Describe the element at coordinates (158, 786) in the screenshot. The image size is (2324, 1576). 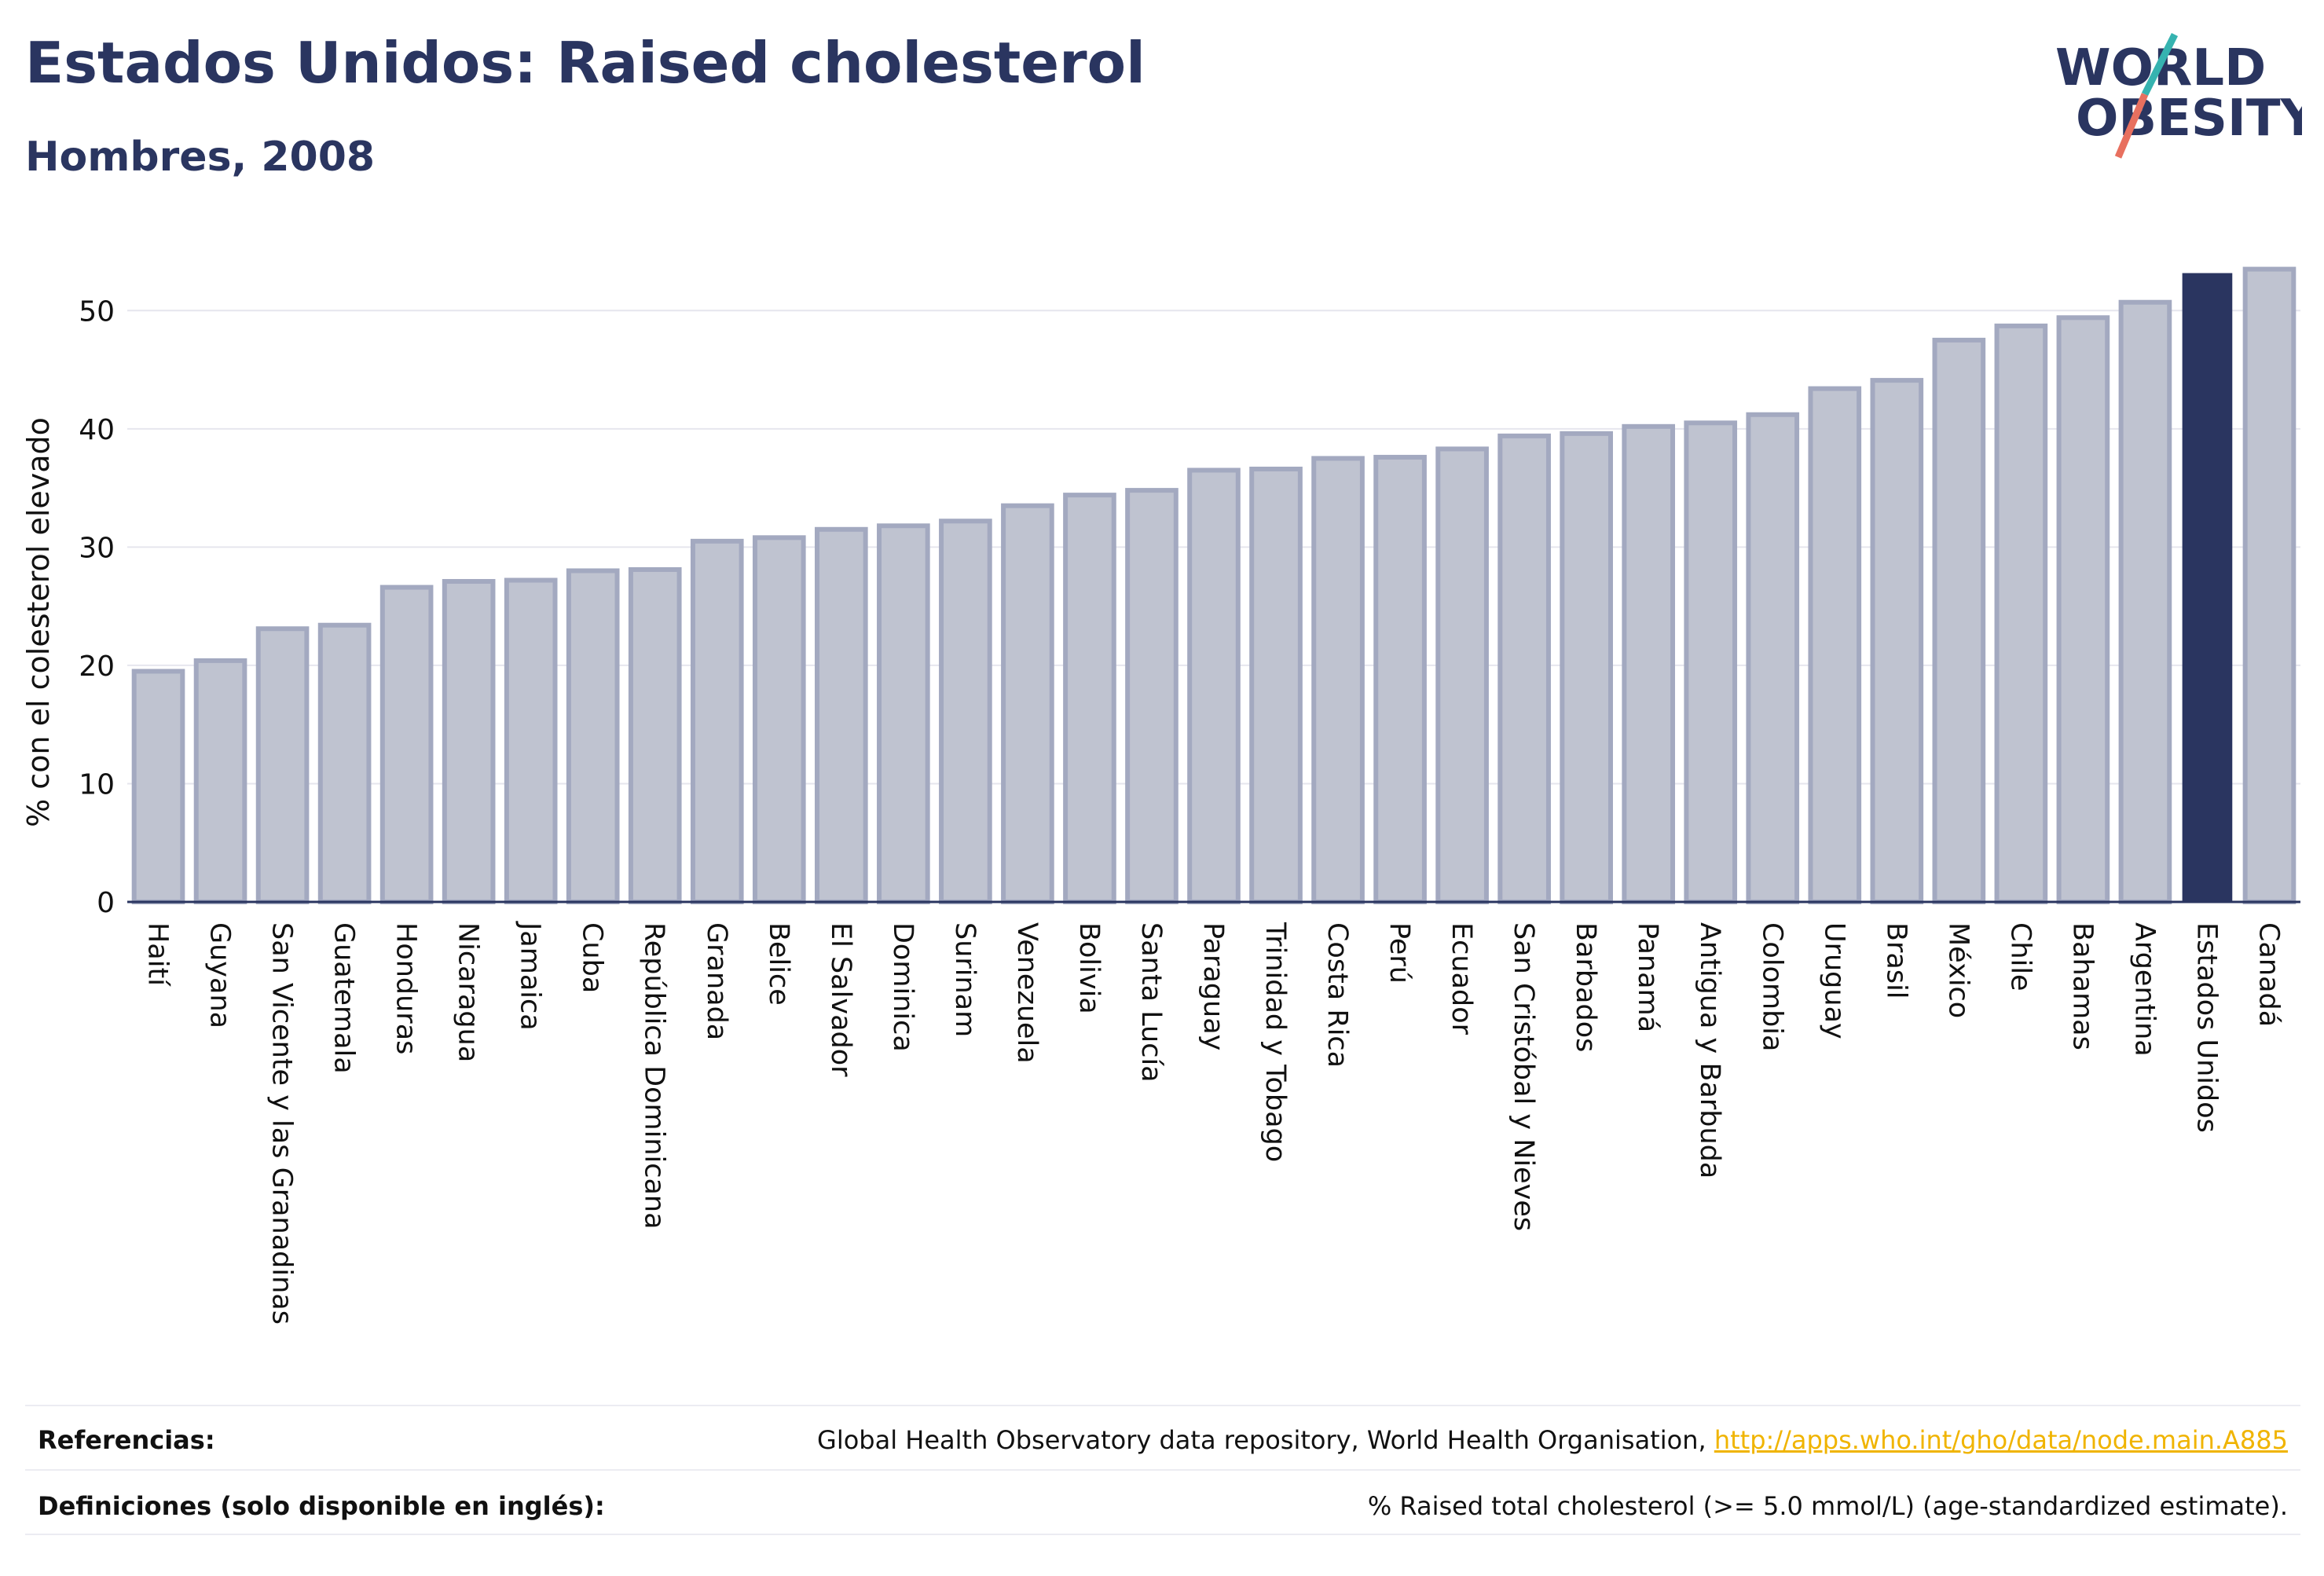
I see `bar-haiti` at that location.